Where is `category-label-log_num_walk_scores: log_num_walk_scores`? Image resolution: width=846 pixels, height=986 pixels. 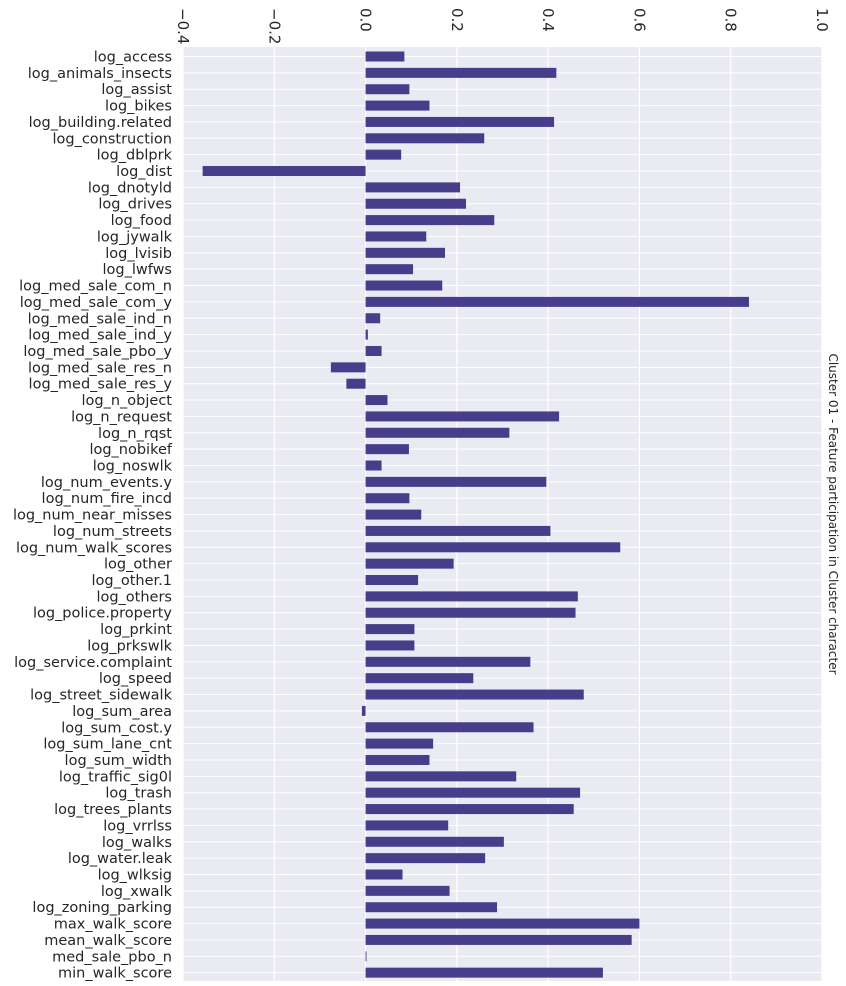 category-label-log_num_walk_scores: log_num_walk_scores is located at coordinates (94, 548).